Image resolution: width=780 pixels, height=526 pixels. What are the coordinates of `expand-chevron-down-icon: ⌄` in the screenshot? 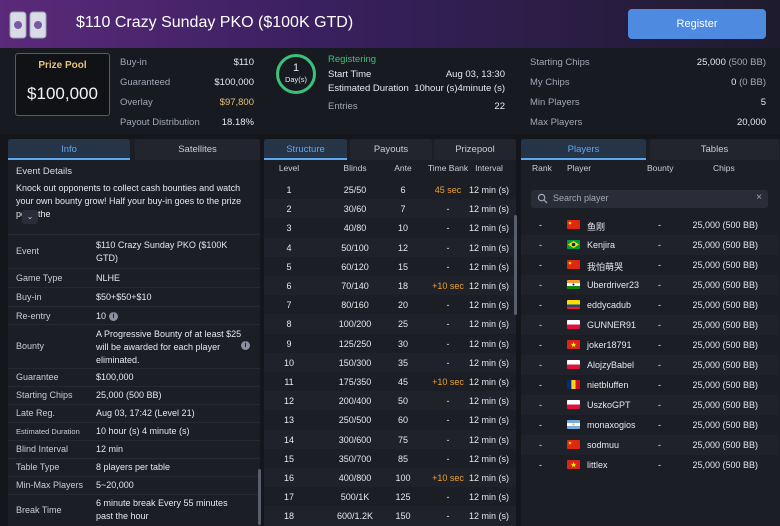 It's located at (30, 217).